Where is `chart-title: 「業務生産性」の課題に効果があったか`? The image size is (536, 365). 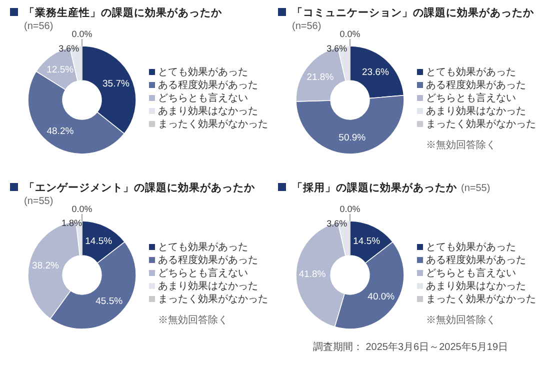 chart-title: 「業務生産性」の課題に効果があったか is located at coordinates (123, 12).